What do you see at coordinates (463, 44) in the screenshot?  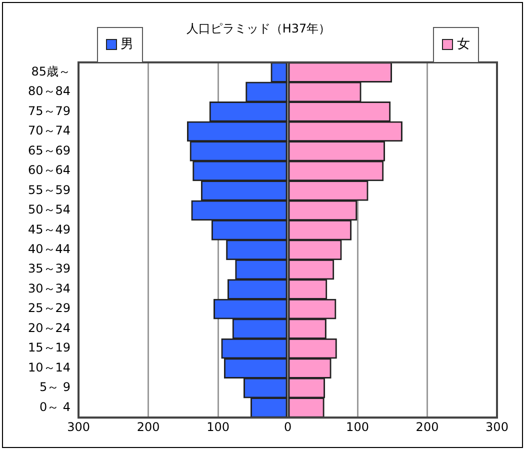 I see `legend-label: 女` at bounding box center [463, 44].